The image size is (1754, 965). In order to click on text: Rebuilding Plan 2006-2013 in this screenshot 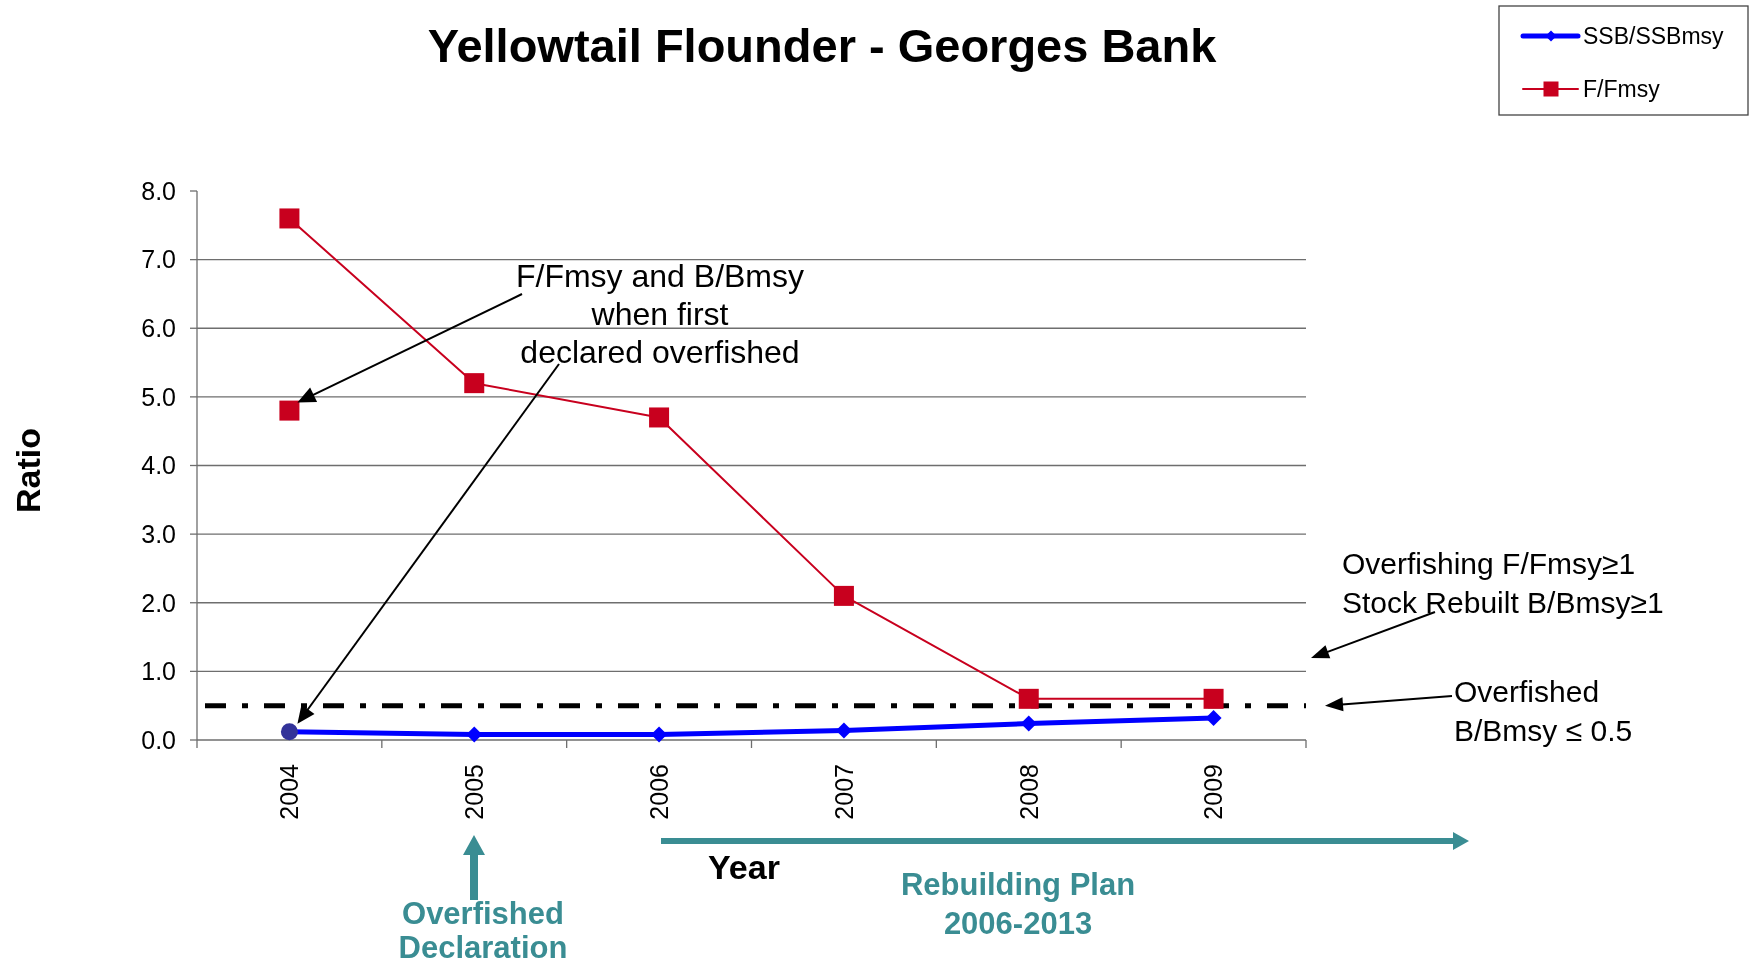, I will do `click(1018, 904)`.